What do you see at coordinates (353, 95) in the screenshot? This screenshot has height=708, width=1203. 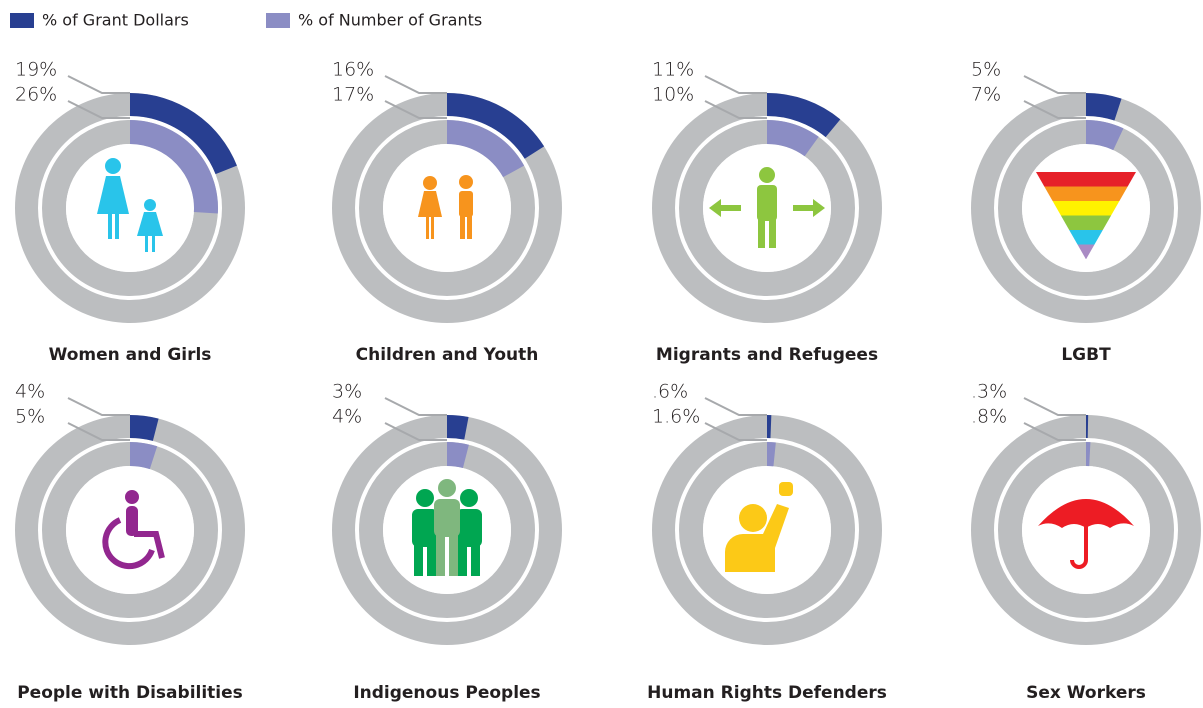 I see `value-label: 17%` at bounding box center [353, 95].